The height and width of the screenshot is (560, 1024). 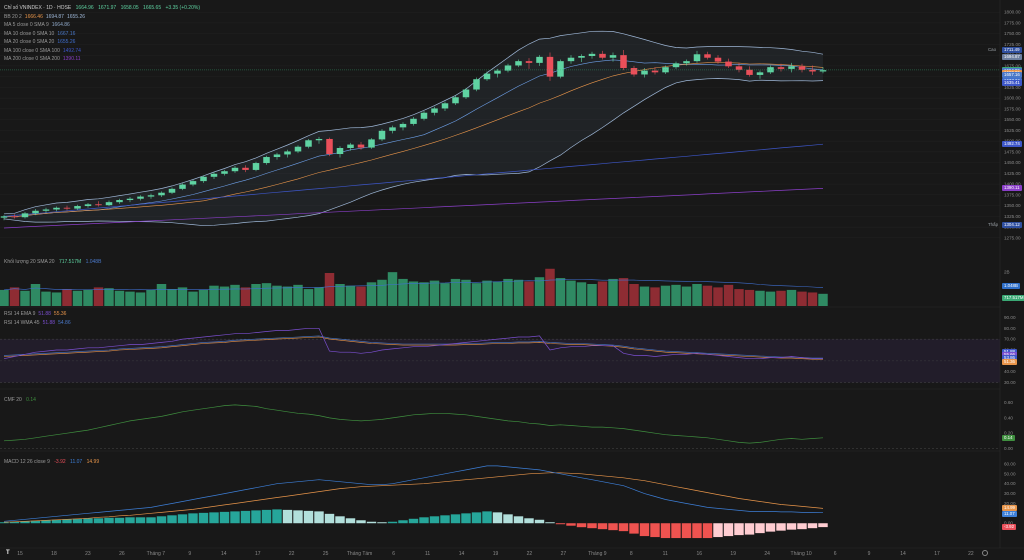 I want to click on price-tick-15: 1425.00, so click(x=1012, y=173).